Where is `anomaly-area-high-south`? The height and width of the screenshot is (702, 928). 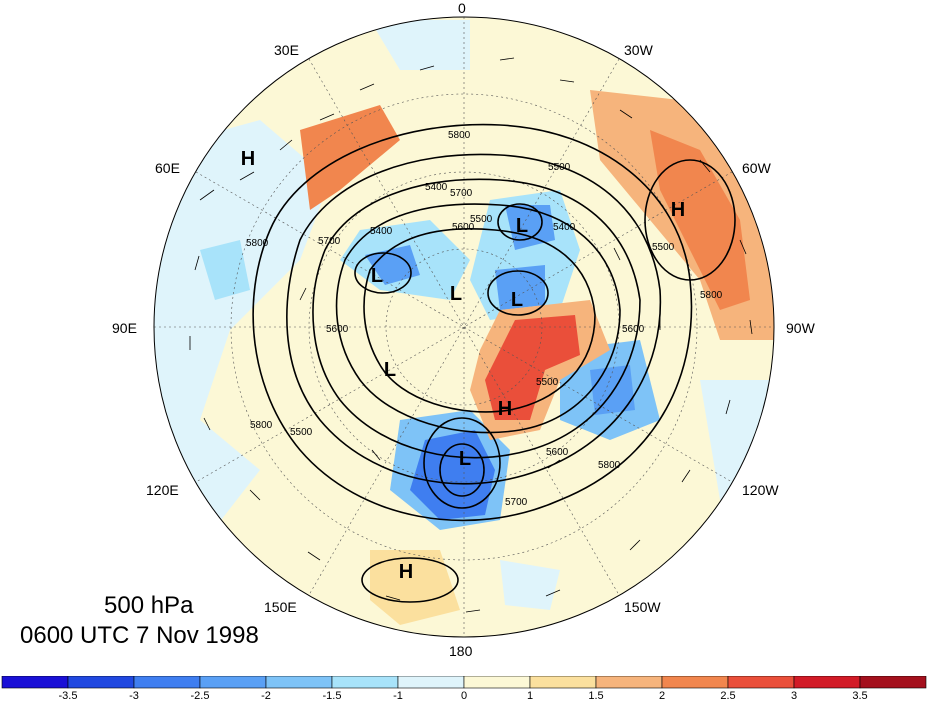
anomaly-area-high-south is located at coordinates (415, 587).